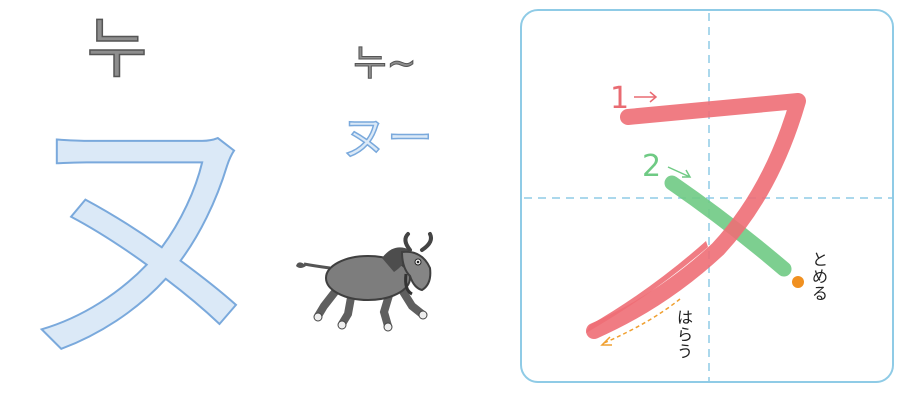 The height and width of the screenshot is (403, 906). Describe the element at coordinates (620, 98) in the screenshot. I see `stroke-1-number: 1` at that location.